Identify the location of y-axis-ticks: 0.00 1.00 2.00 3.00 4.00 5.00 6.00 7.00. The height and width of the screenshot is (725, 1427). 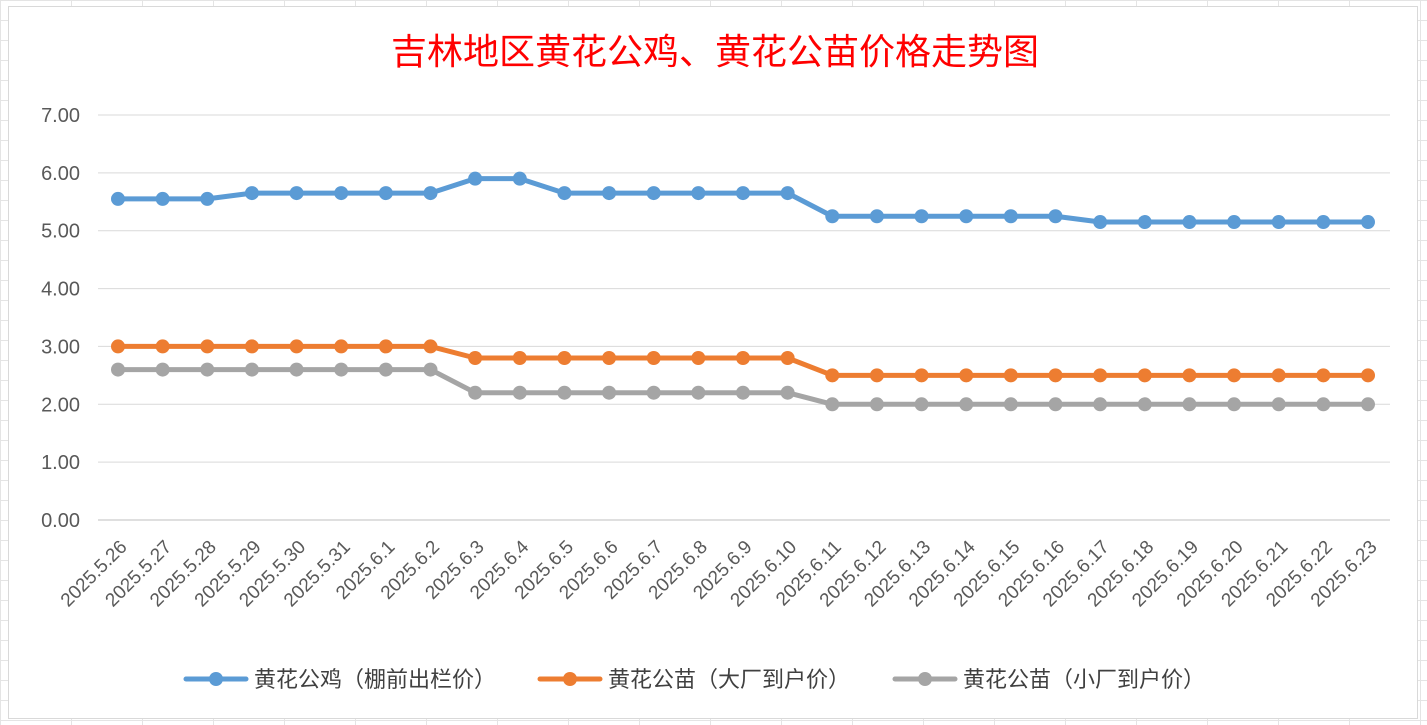
(60, 318).